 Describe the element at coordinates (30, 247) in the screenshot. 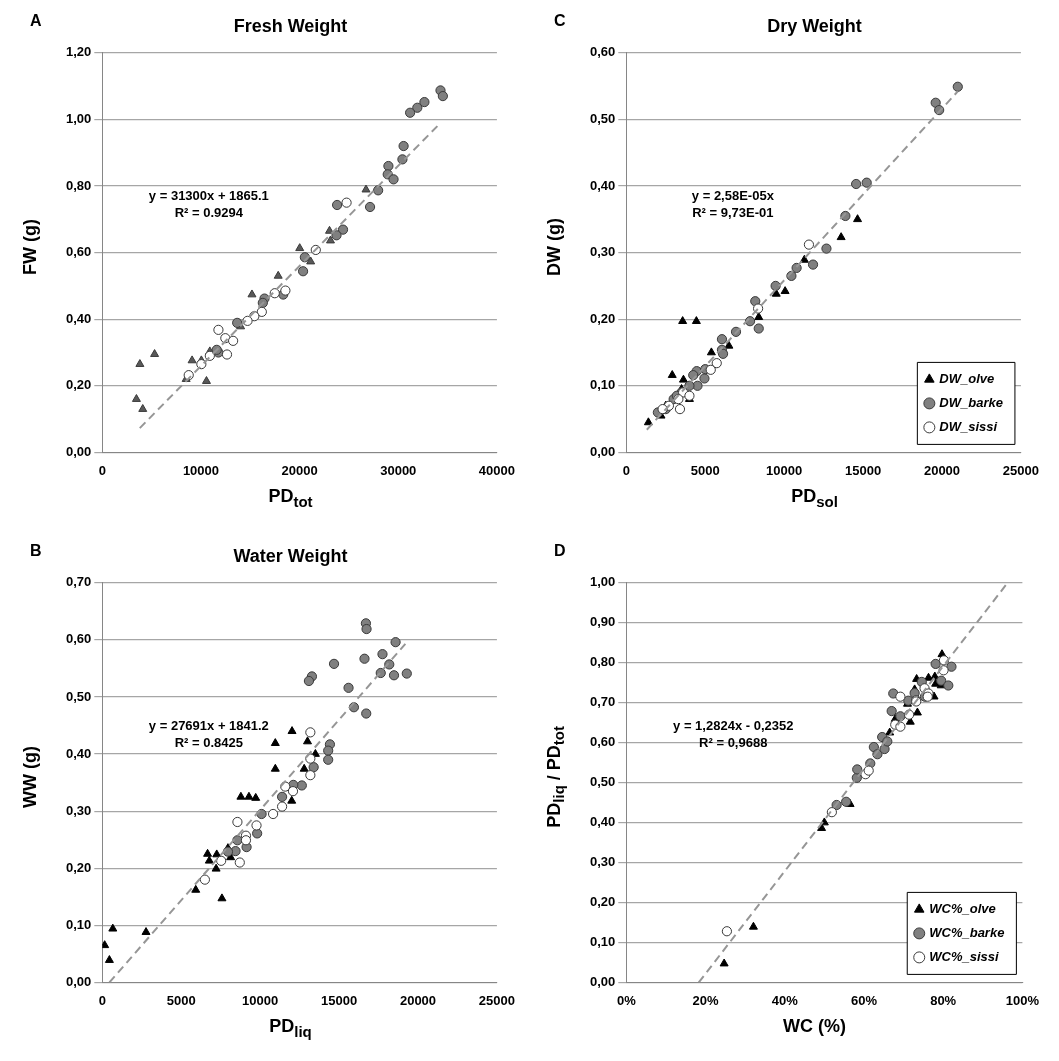

I see `y-axis-title: FW (g)` at that location.